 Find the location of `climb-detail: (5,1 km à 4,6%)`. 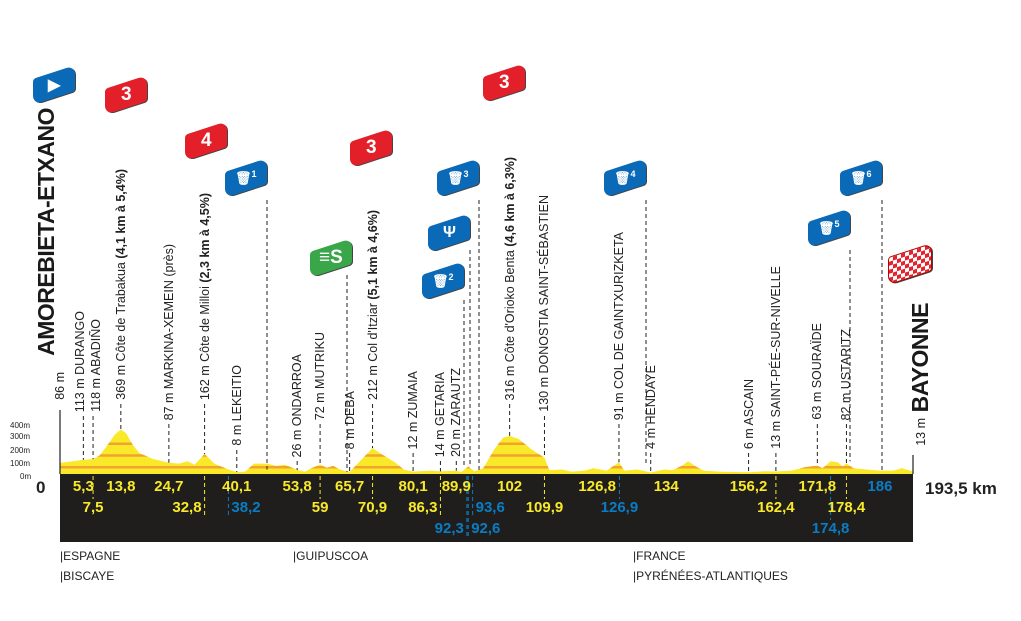

climb-detail: (5,1 km à 4,6%) is located at coordinates (372, 257).